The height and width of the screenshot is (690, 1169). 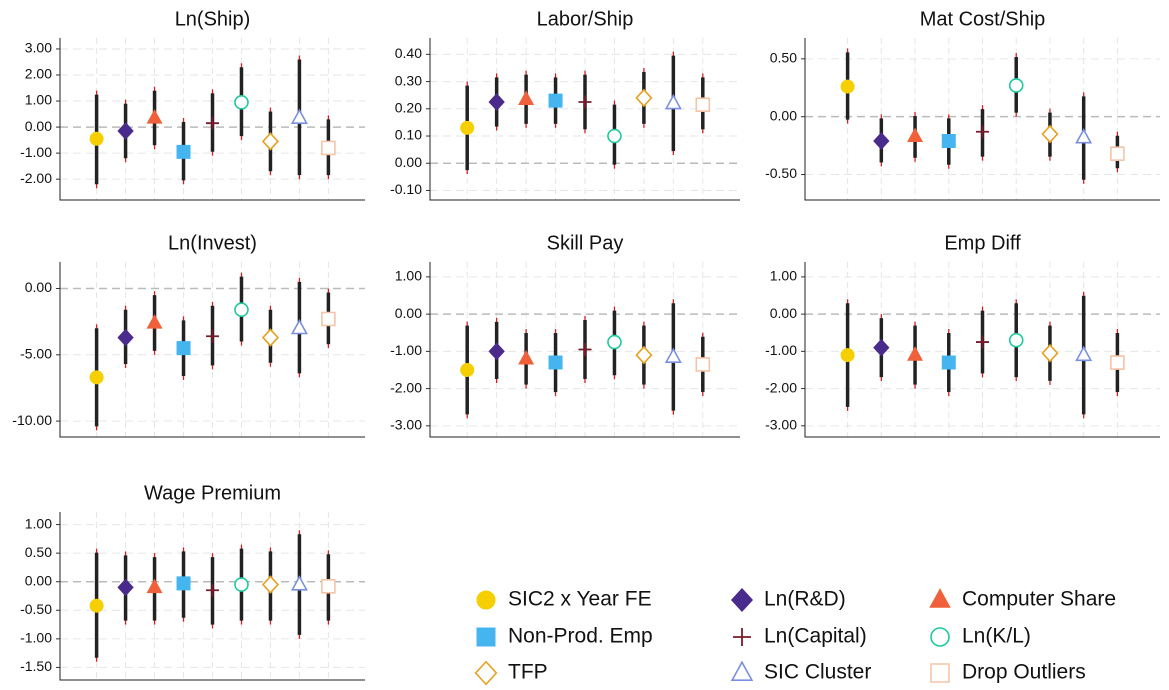 I want to click on panel-title: Skill Pay, so click(x=585, y=243).